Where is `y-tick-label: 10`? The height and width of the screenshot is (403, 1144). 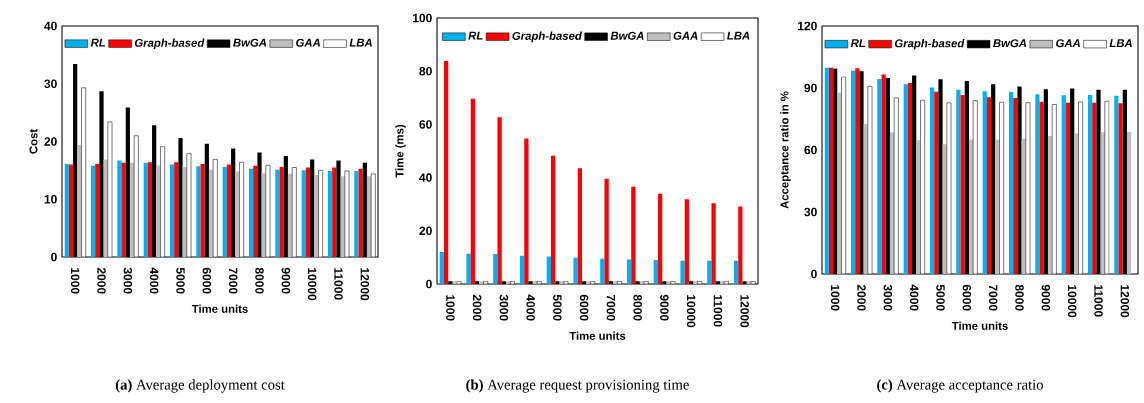
y-tick-label: 10 is located at coordinates (50, 199).